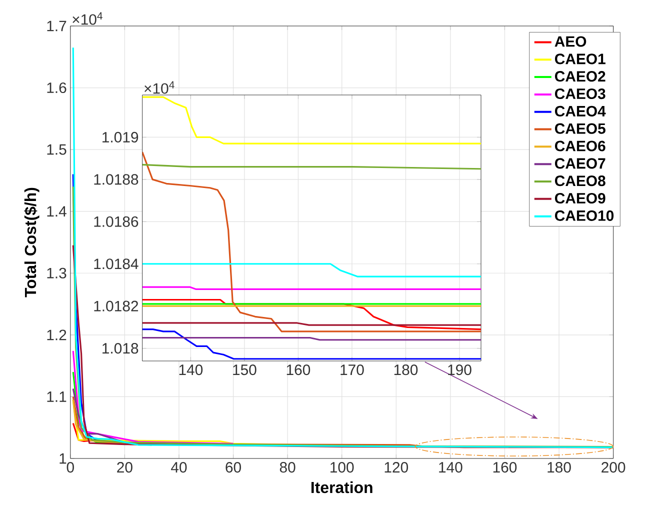 The image size is (648, 516). Describe the element at coordinates (580, 181) in the screenshot. I see `legend-label: CAEO8` at that location.